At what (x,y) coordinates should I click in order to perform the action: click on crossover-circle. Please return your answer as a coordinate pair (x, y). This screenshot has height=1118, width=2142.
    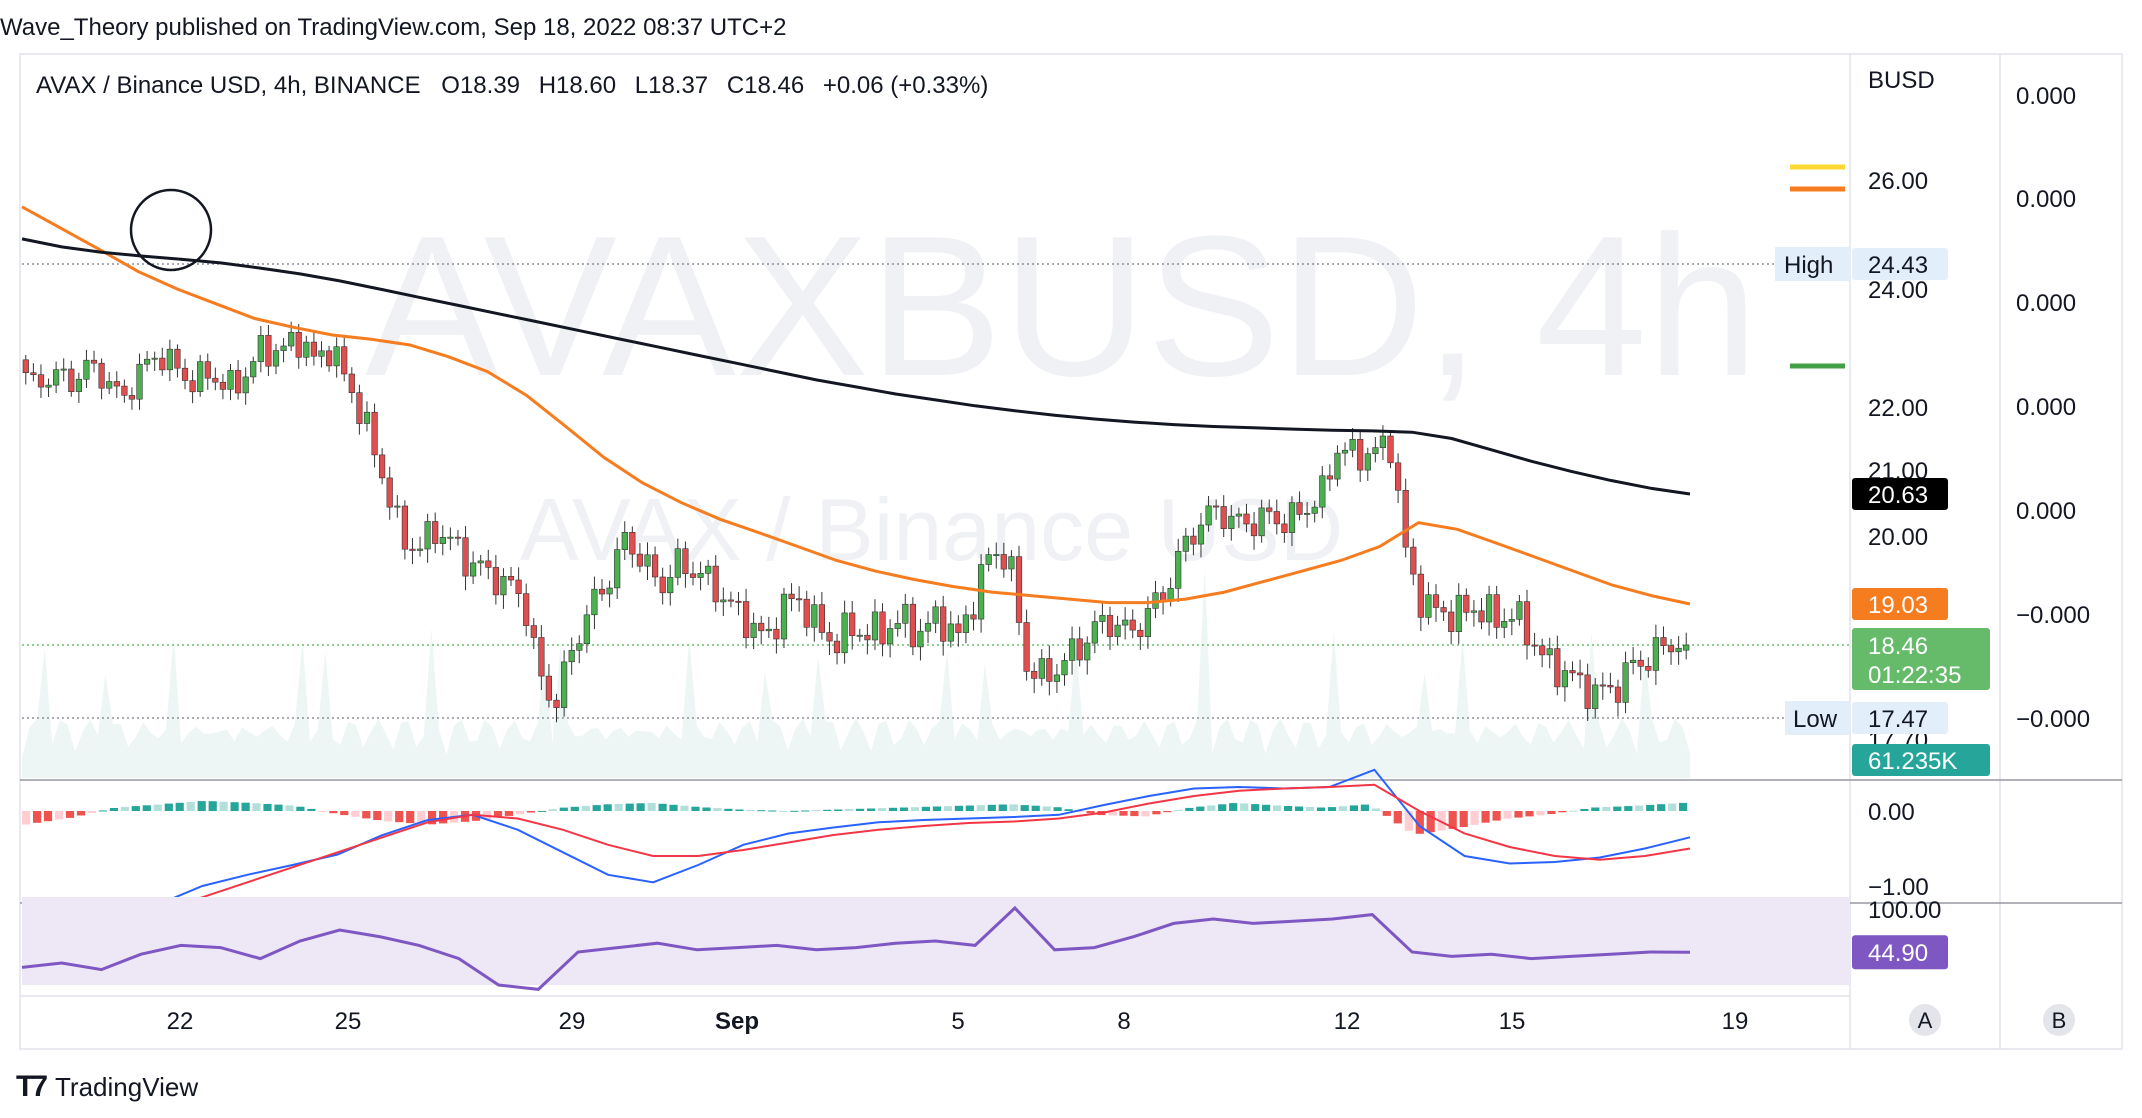
    Looking at the image, I should click on (171, 230).